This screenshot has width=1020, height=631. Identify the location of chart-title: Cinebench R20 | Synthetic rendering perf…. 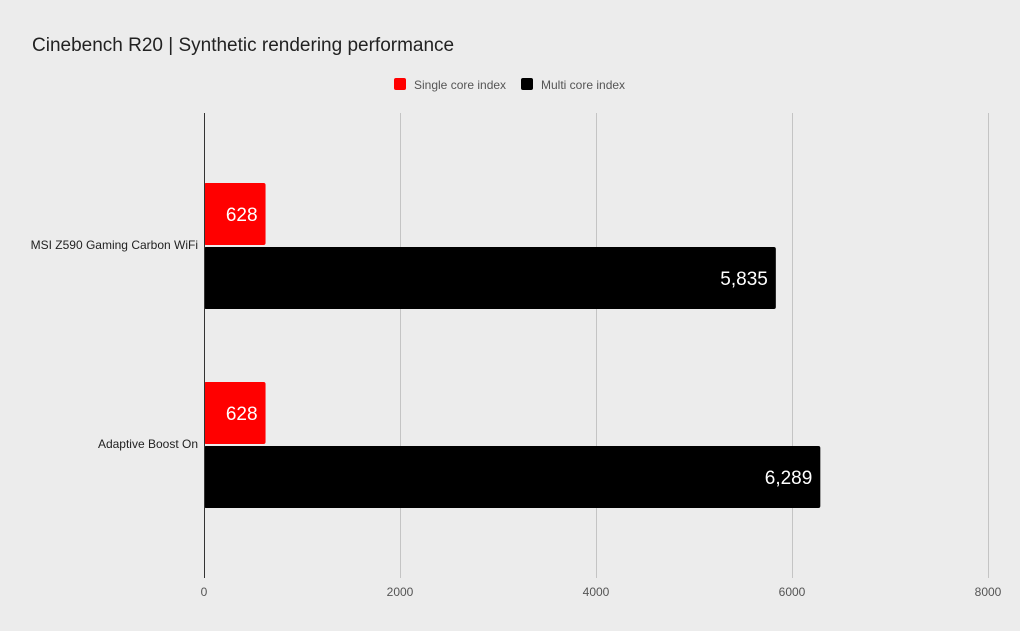
(243, 45).